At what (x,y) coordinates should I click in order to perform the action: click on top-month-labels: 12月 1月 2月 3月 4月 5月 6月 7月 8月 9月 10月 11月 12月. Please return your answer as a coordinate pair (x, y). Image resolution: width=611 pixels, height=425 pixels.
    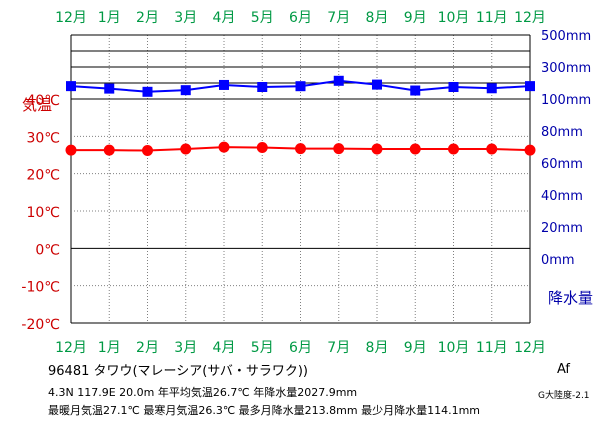
    Looking at the image, I should click on (300, 18).